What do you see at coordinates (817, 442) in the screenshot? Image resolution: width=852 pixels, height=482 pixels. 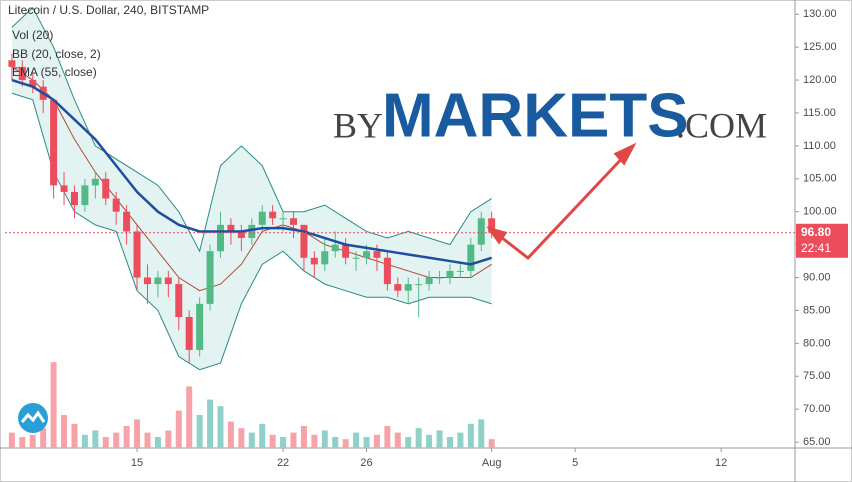 I see `y-tick-label: 65.00` at bounding box center [817, 442].